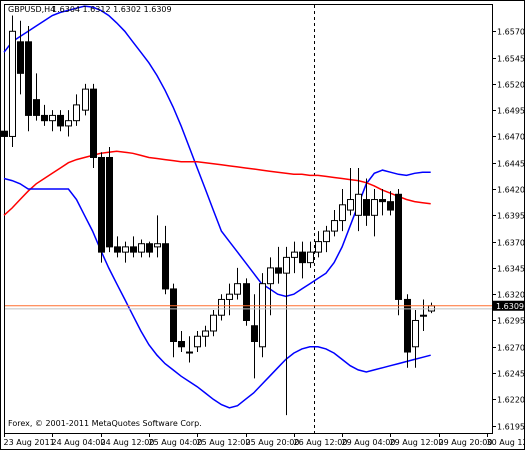 The width and height of the screenshot is (525, 454). I want to click on y-tick-label: 1.6520, so click(511, 85).